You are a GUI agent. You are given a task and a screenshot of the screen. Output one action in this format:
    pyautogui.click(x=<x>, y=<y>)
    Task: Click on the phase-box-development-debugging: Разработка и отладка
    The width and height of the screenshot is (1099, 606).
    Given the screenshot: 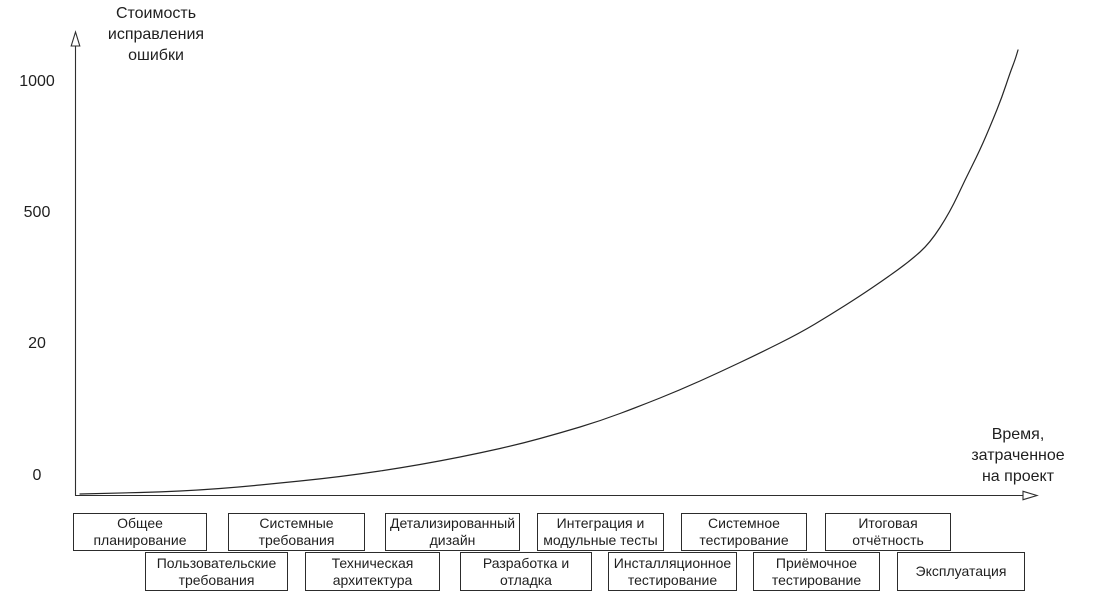 What is the action you would take?
    pyautogui.click(x=526, y=571)
    